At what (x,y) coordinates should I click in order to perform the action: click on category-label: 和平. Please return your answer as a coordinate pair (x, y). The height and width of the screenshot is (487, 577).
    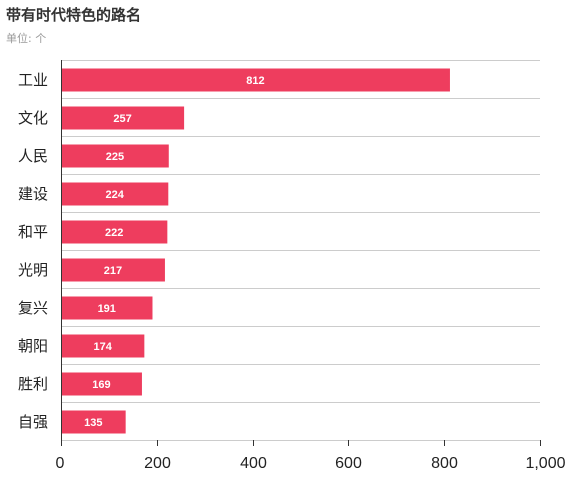
    Looking at the image, I should click on (33, 232).